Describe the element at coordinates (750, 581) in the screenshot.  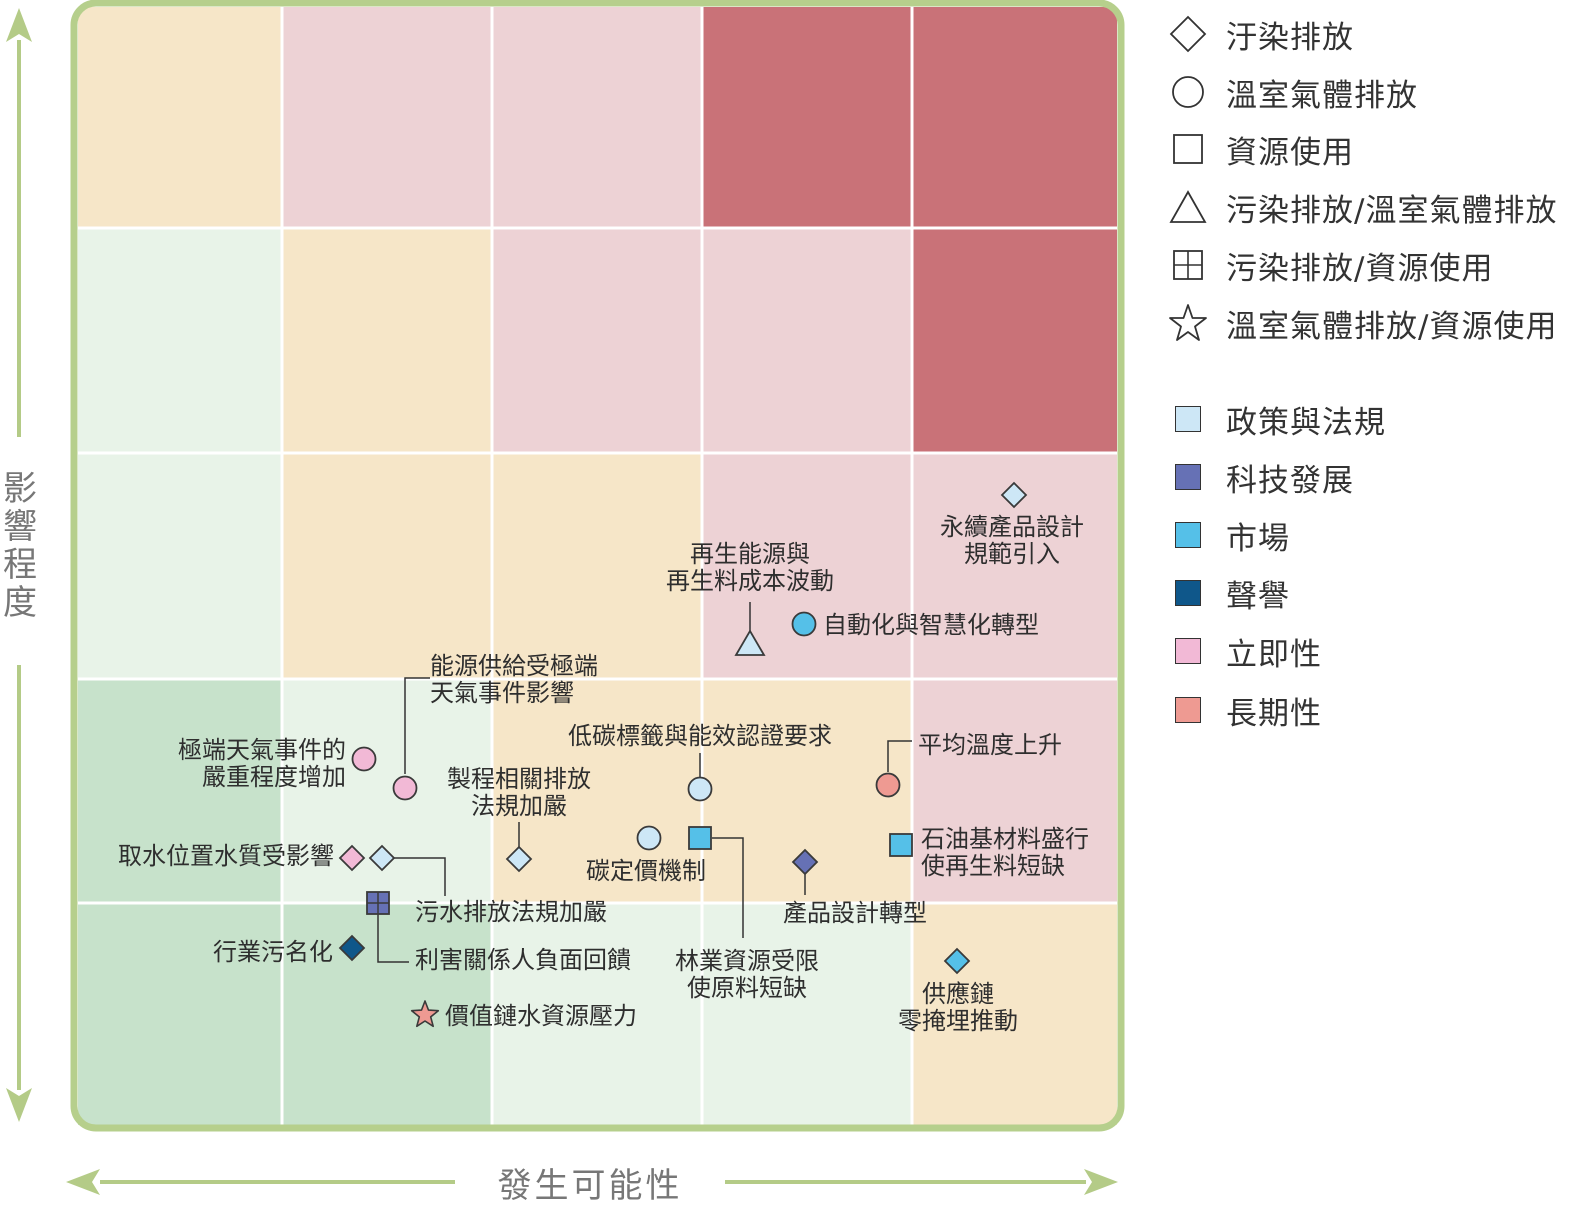
I see `label-renewable-cost: 再生料成本波動` at that location.